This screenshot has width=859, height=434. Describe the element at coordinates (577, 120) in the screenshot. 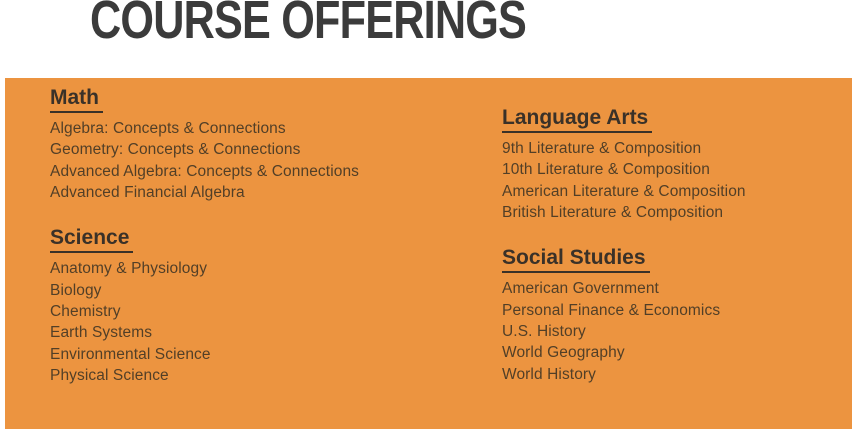

I see `section-heading-language-arts: Language Arts` at that location.